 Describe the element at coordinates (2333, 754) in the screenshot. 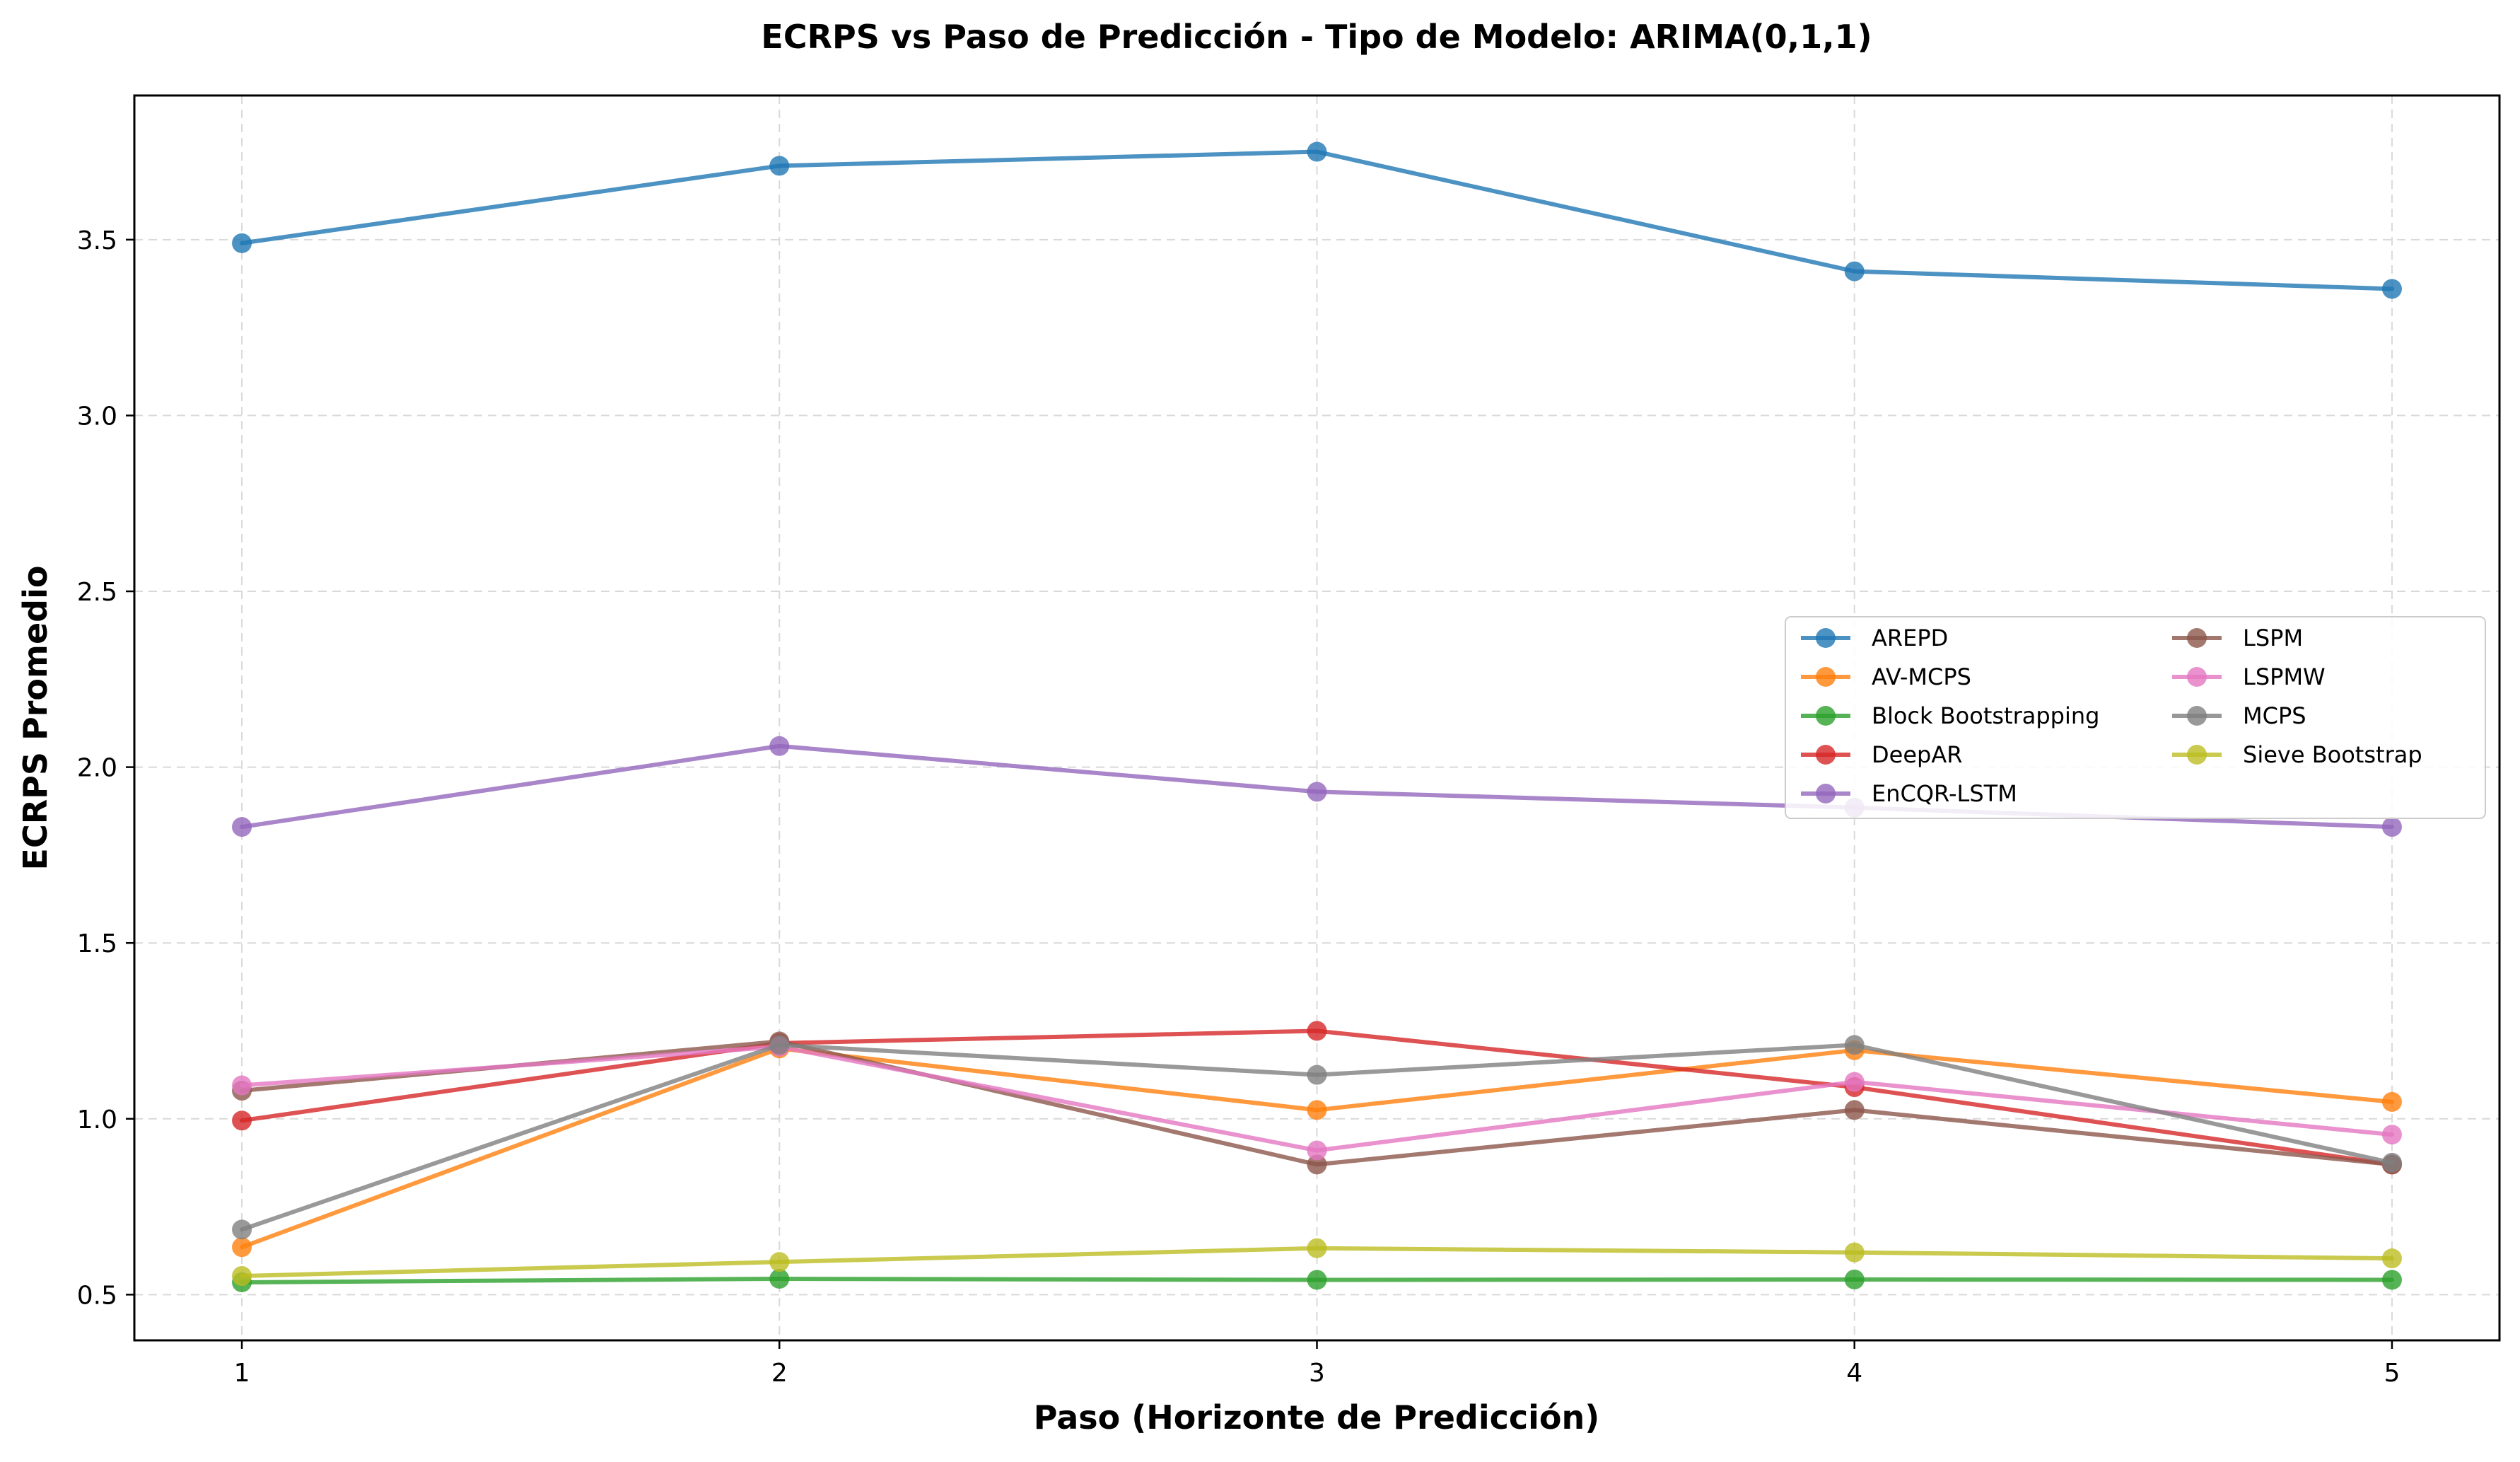

I see `legend-label: Sieve Bootstrap` at that location.